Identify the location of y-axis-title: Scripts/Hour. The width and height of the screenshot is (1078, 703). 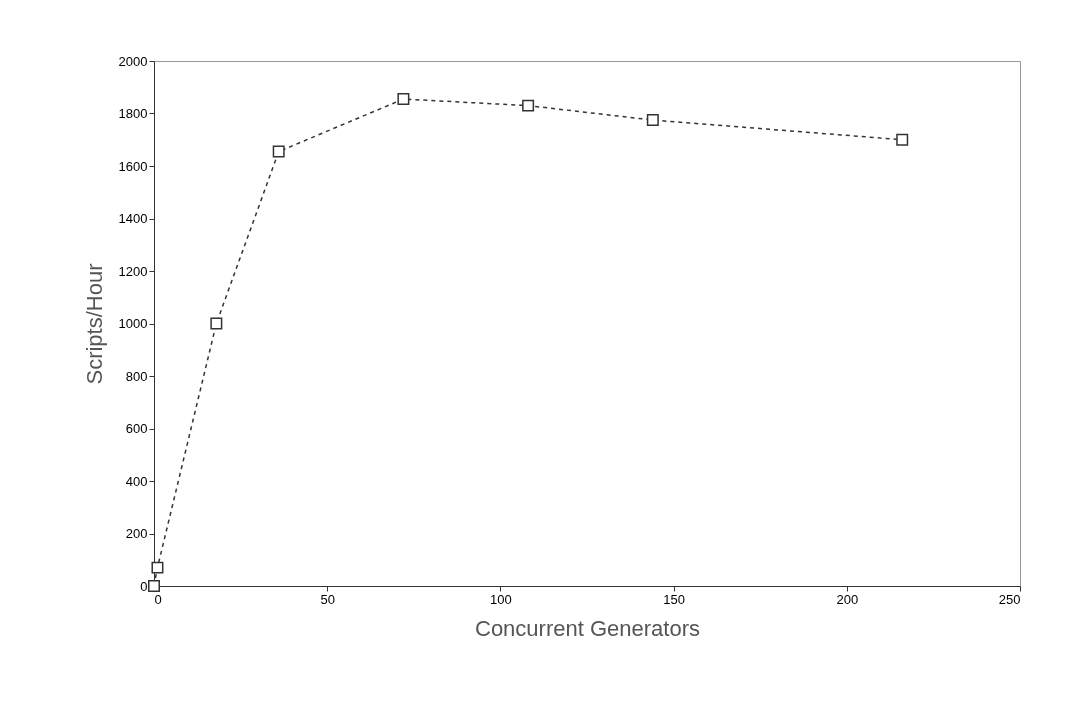
(94, 324).